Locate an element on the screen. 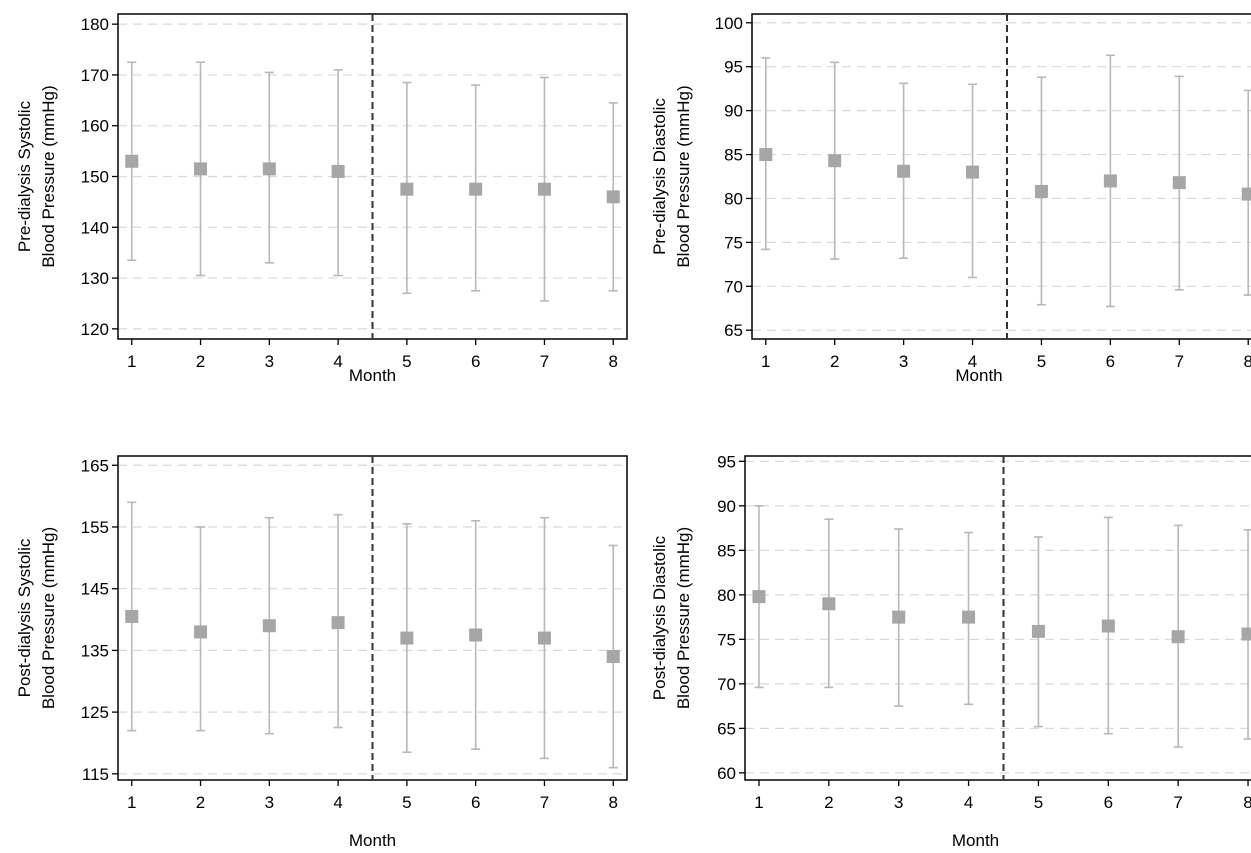 This screenshot has height=853, width=1251. y-axis-title-line-1: Post-dialysis Diastolic is located at coordinates (659, 617).